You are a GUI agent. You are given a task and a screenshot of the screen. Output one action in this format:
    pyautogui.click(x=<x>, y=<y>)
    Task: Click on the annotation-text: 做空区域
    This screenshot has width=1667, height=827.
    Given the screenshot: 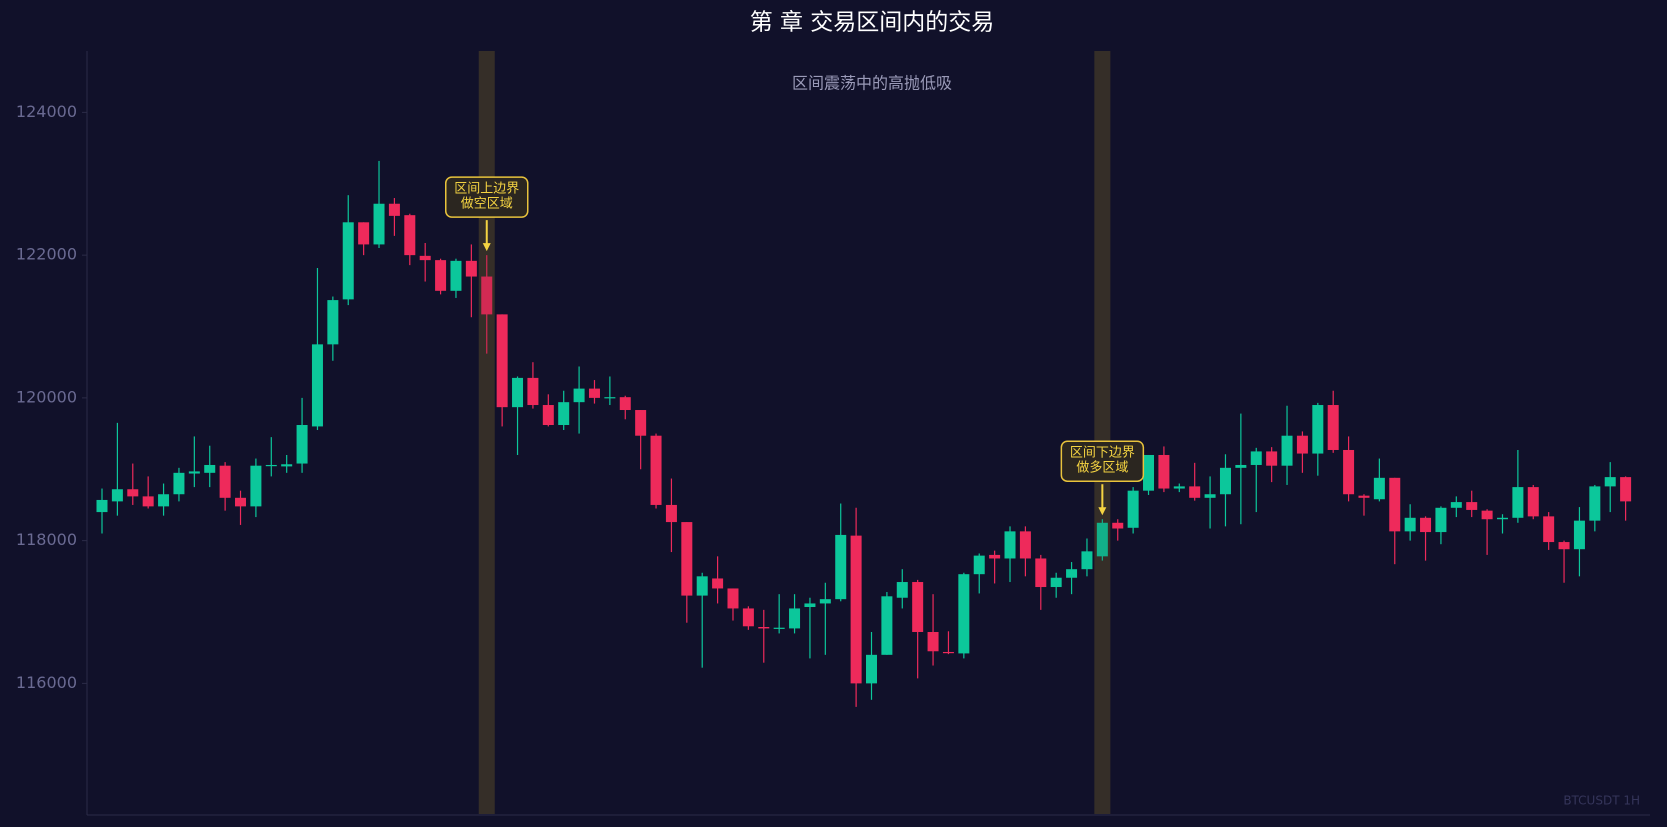 What is the action you would take?
    pyautogui.click(x=487, y=204)
    